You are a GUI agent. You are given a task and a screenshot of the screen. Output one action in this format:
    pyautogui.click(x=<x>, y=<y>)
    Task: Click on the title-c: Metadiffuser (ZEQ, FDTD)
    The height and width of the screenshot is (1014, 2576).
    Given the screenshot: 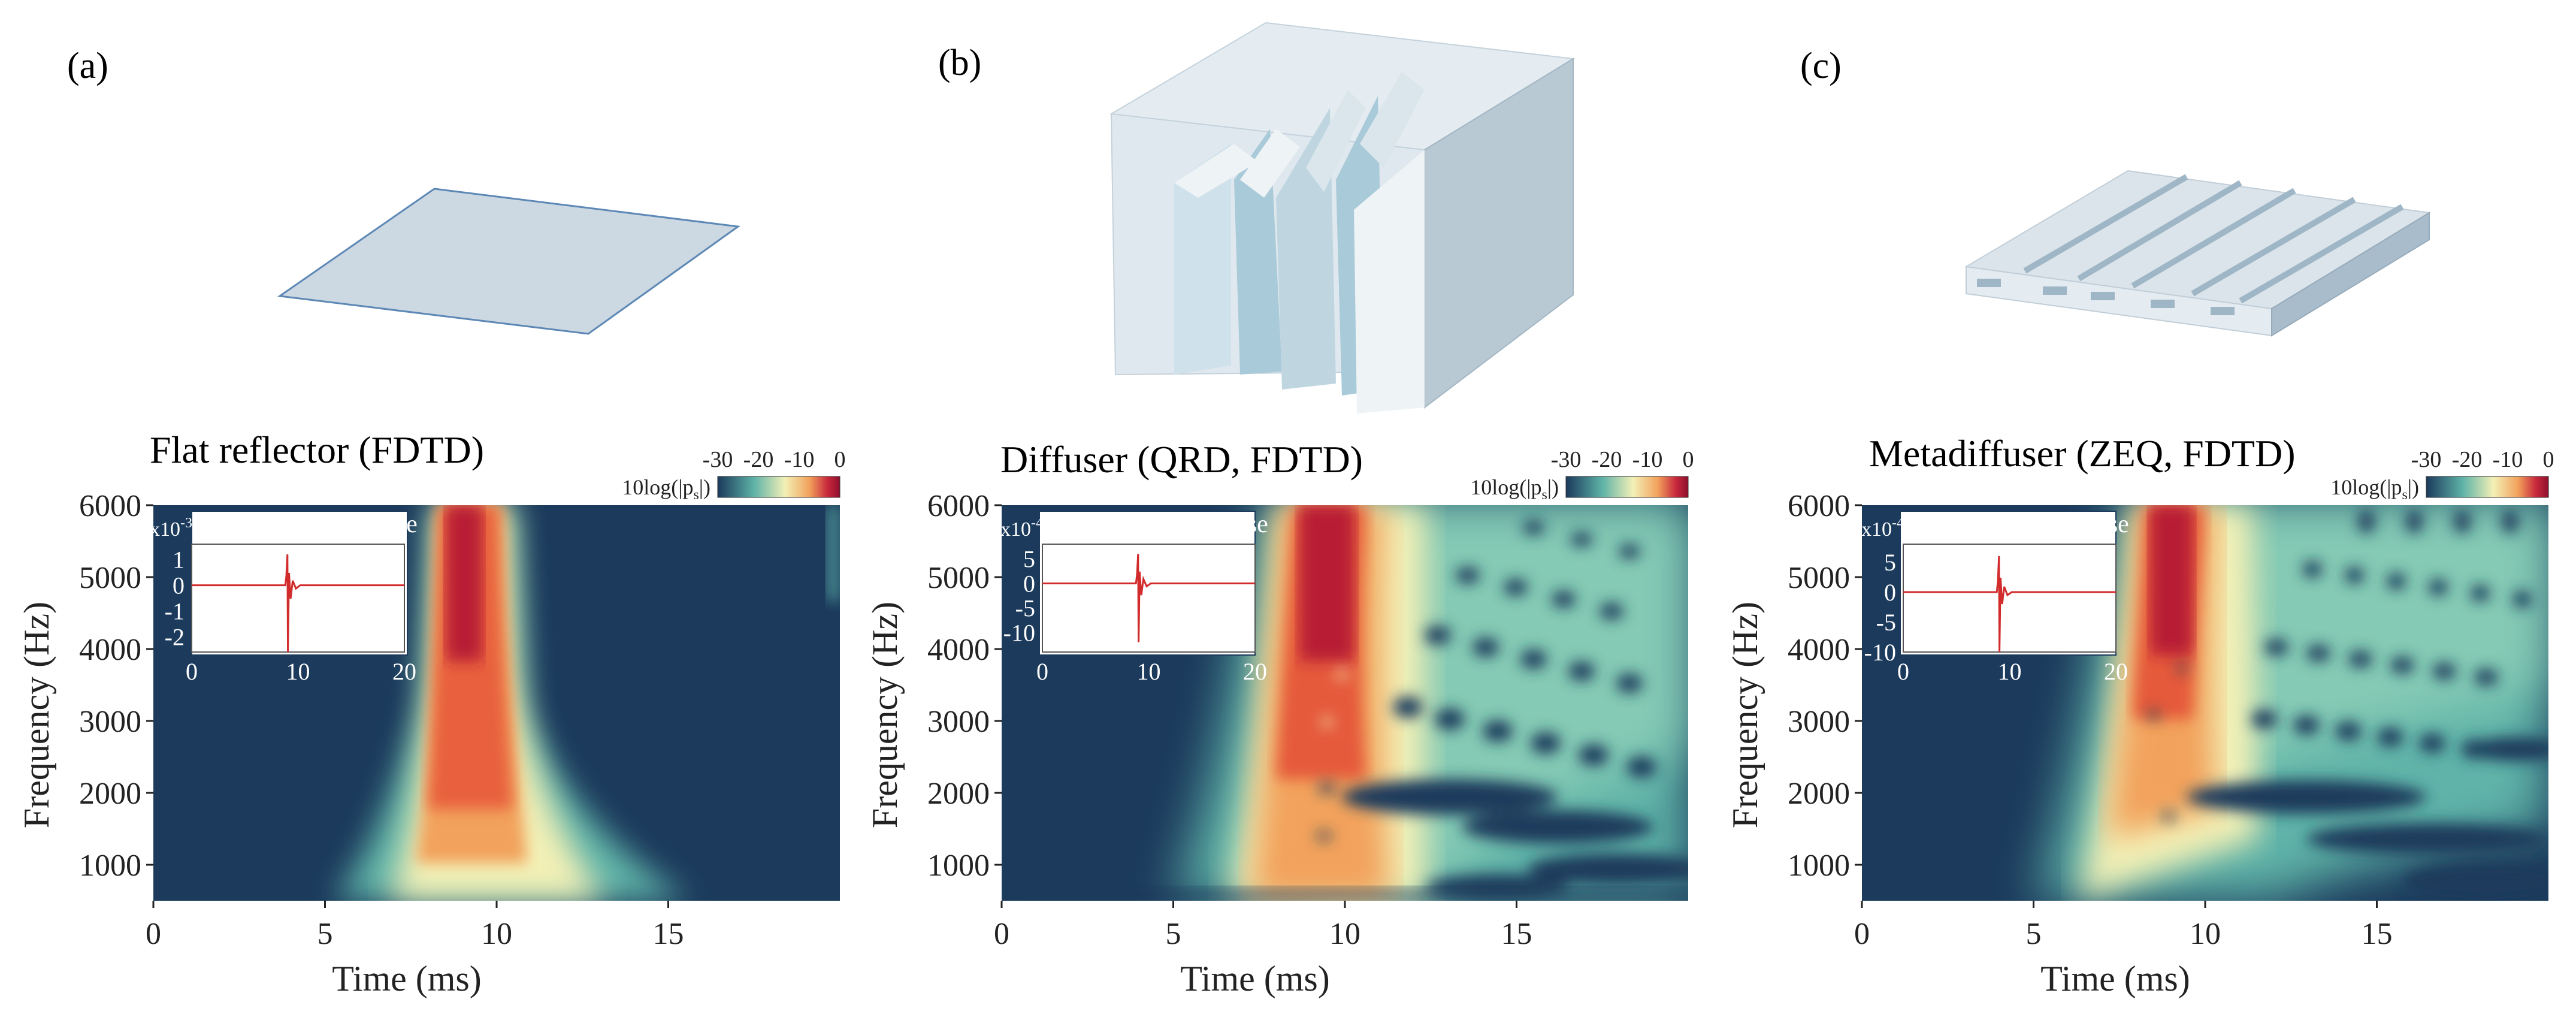 What is the action you would take?
    pyautogui.click(x=2082, y=454)
    